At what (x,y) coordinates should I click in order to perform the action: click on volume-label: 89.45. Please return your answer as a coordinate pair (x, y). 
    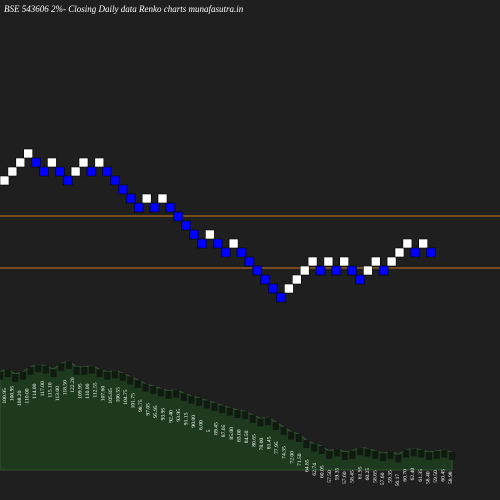
    Looking at the image, I should click on (217, 428).